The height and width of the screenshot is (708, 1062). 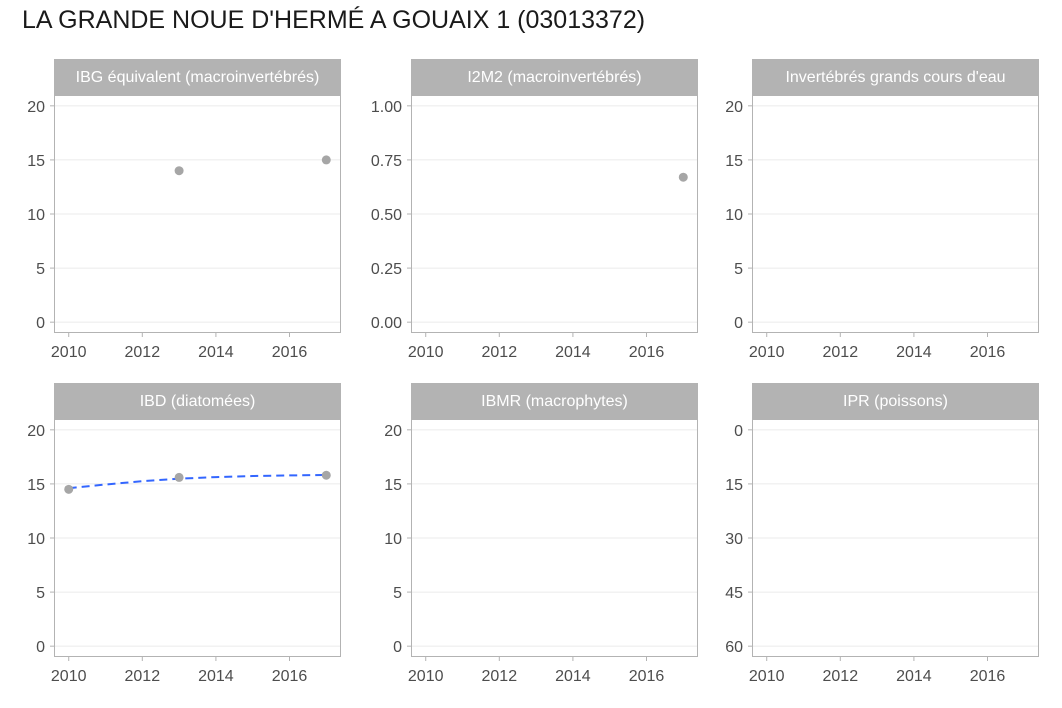 I want to click on y-tick-label: 0.75, so click(x=386, y=161).